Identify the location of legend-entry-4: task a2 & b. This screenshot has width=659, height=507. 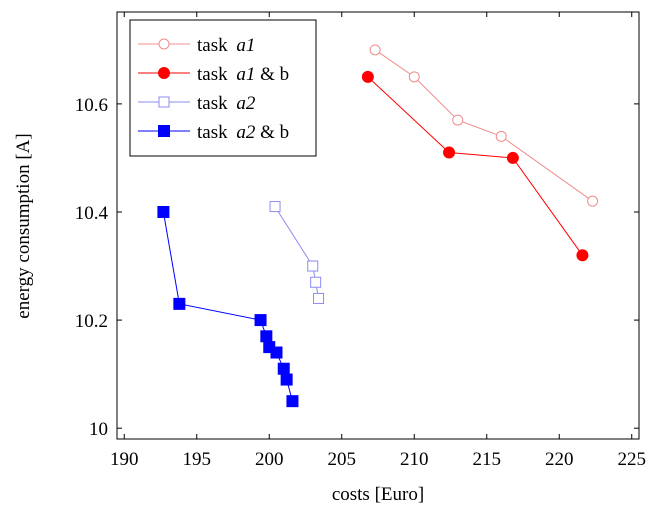
(213, 132).